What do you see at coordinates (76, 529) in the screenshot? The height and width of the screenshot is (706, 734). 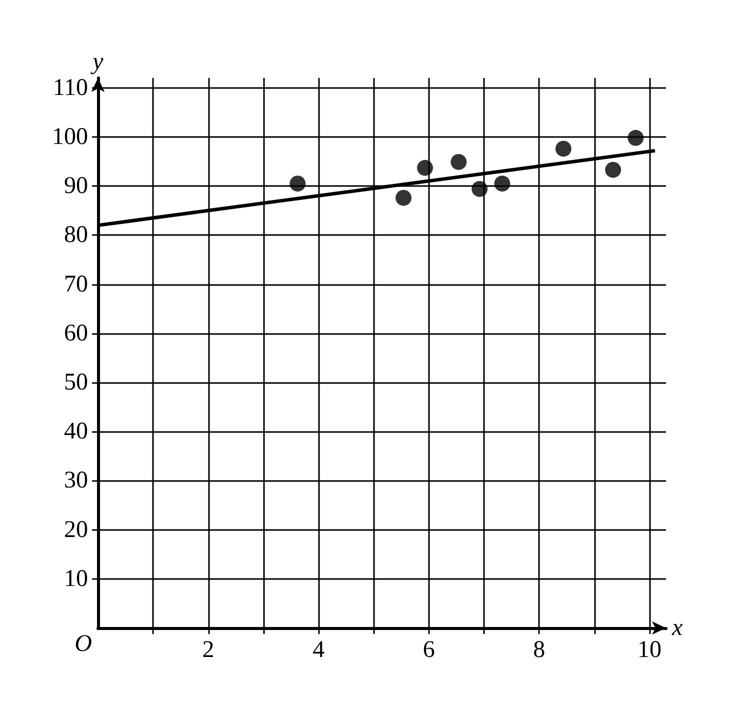 I see `y-tick-label: 20` at bounding box center [76, 529].